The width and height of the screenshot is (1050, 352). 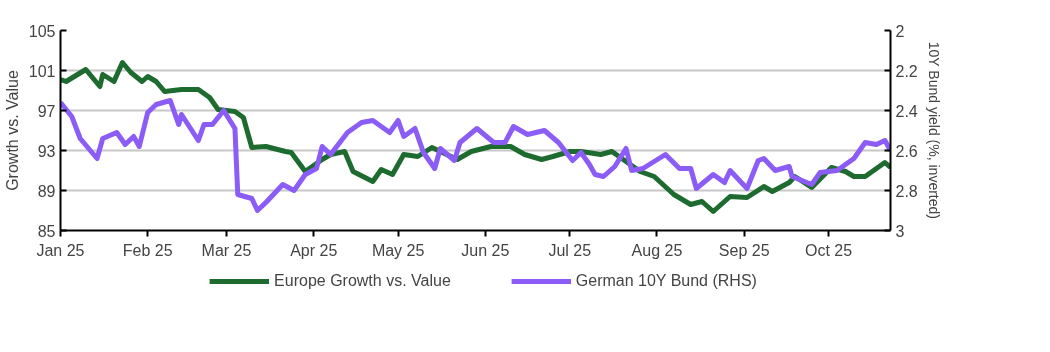 What do you see at coordinates (900, 231) in the screenshot?
I see `y2-tick-label: 3` at bounding box center [900, 231].